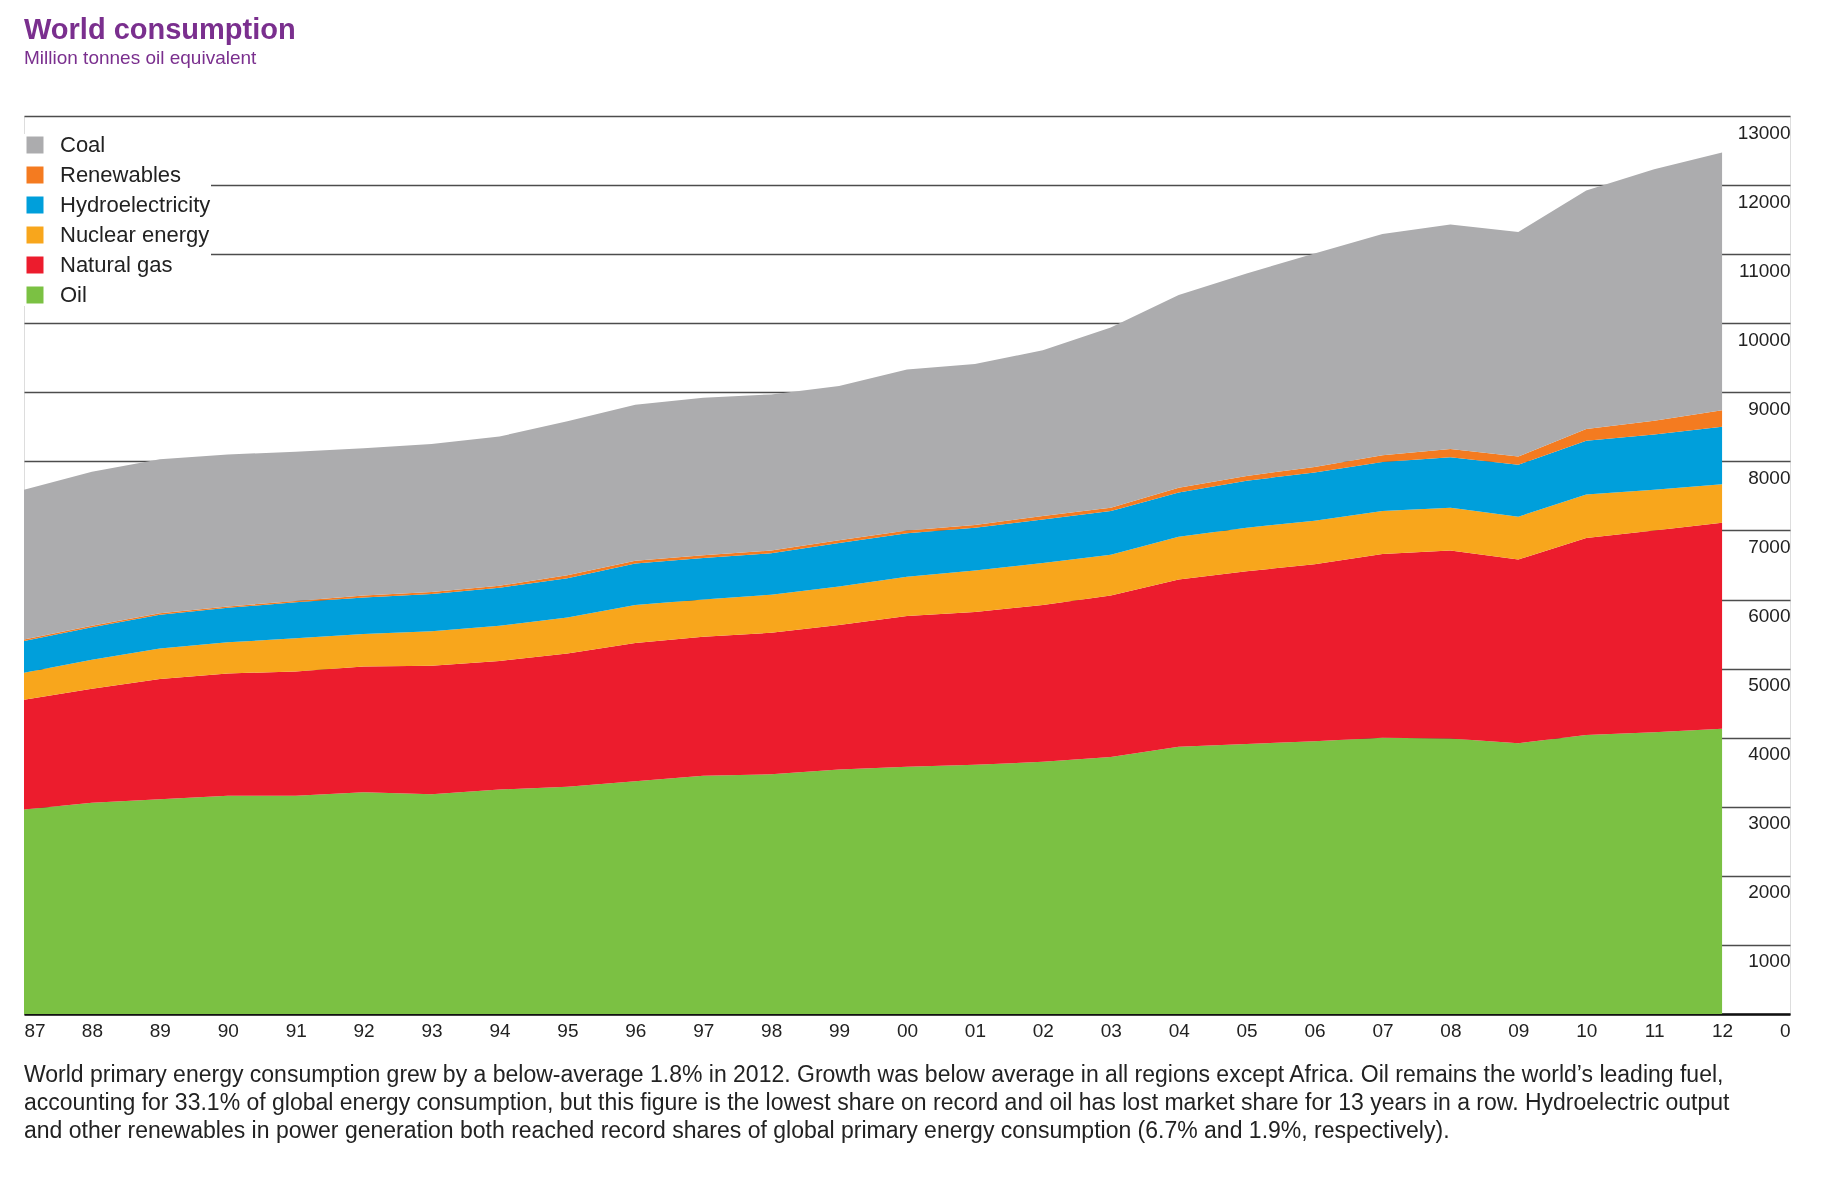  I want to click on legend-label: Renewables, so click(121, 174).